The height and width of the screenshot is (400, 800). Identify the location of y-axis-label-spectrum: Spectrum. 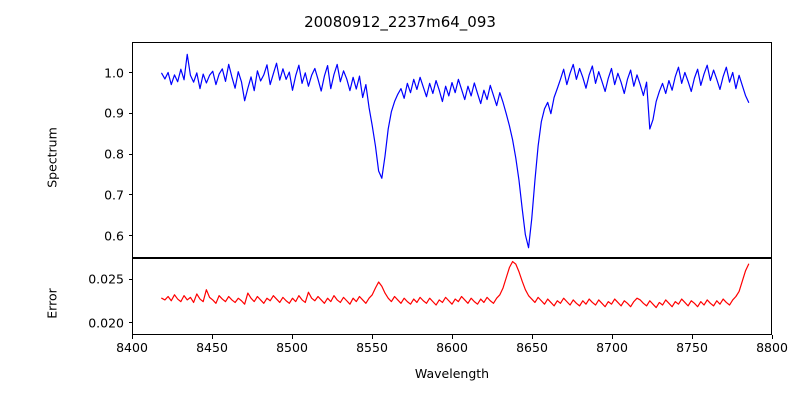
(52, 157).